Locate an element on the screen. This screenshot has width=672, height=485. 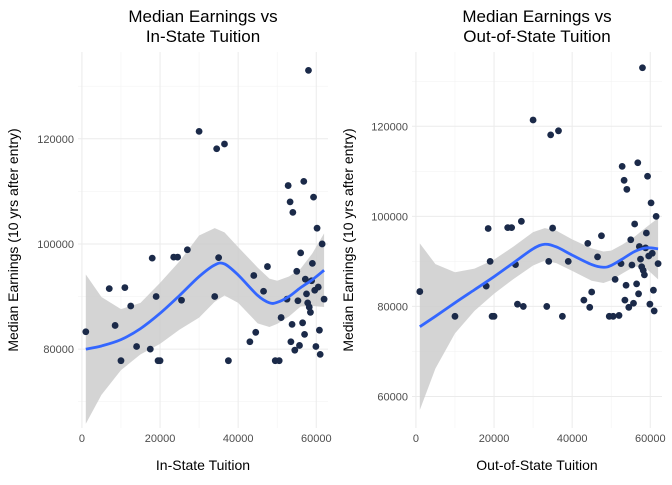
x-tick-label: 0 is located at coordinates (82, 439).